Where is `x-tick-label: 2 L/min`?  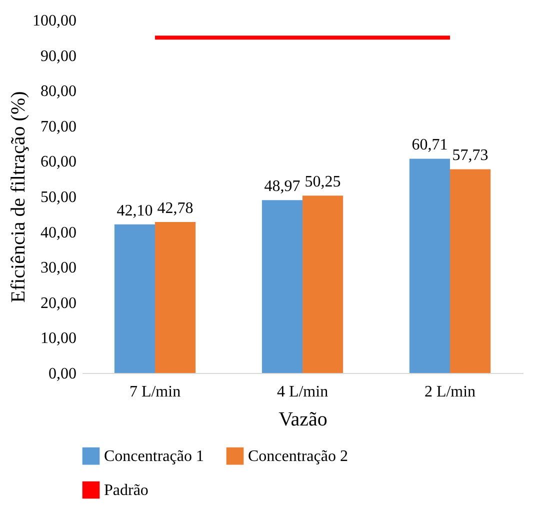 x-tick-label: 2 L/min is located at coordinates (450, 392).